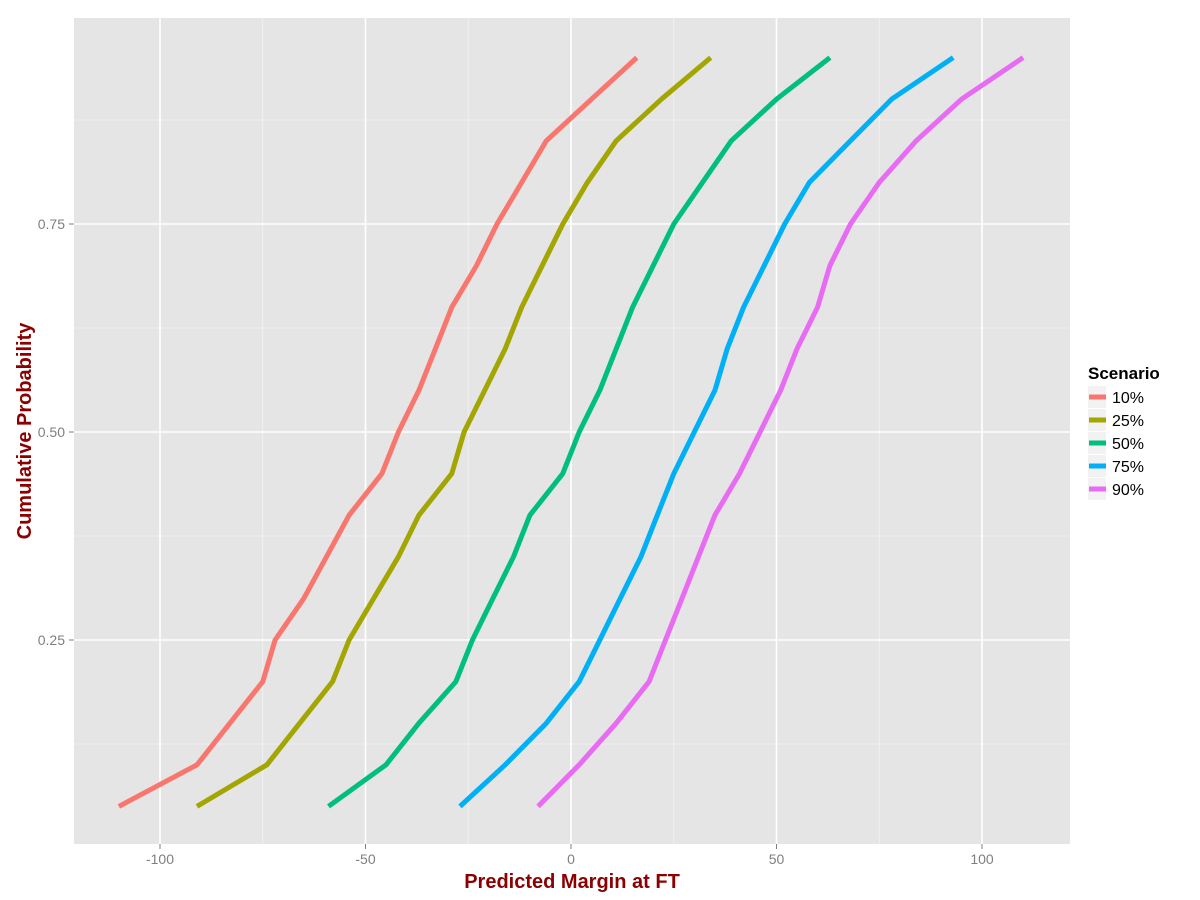 The width and height of the screenshot is (1200, 900). What do you see at coordinates (1128, 490) in the screenshot?
I see `legend-label: 90%` at bounding box center [1128, 490].